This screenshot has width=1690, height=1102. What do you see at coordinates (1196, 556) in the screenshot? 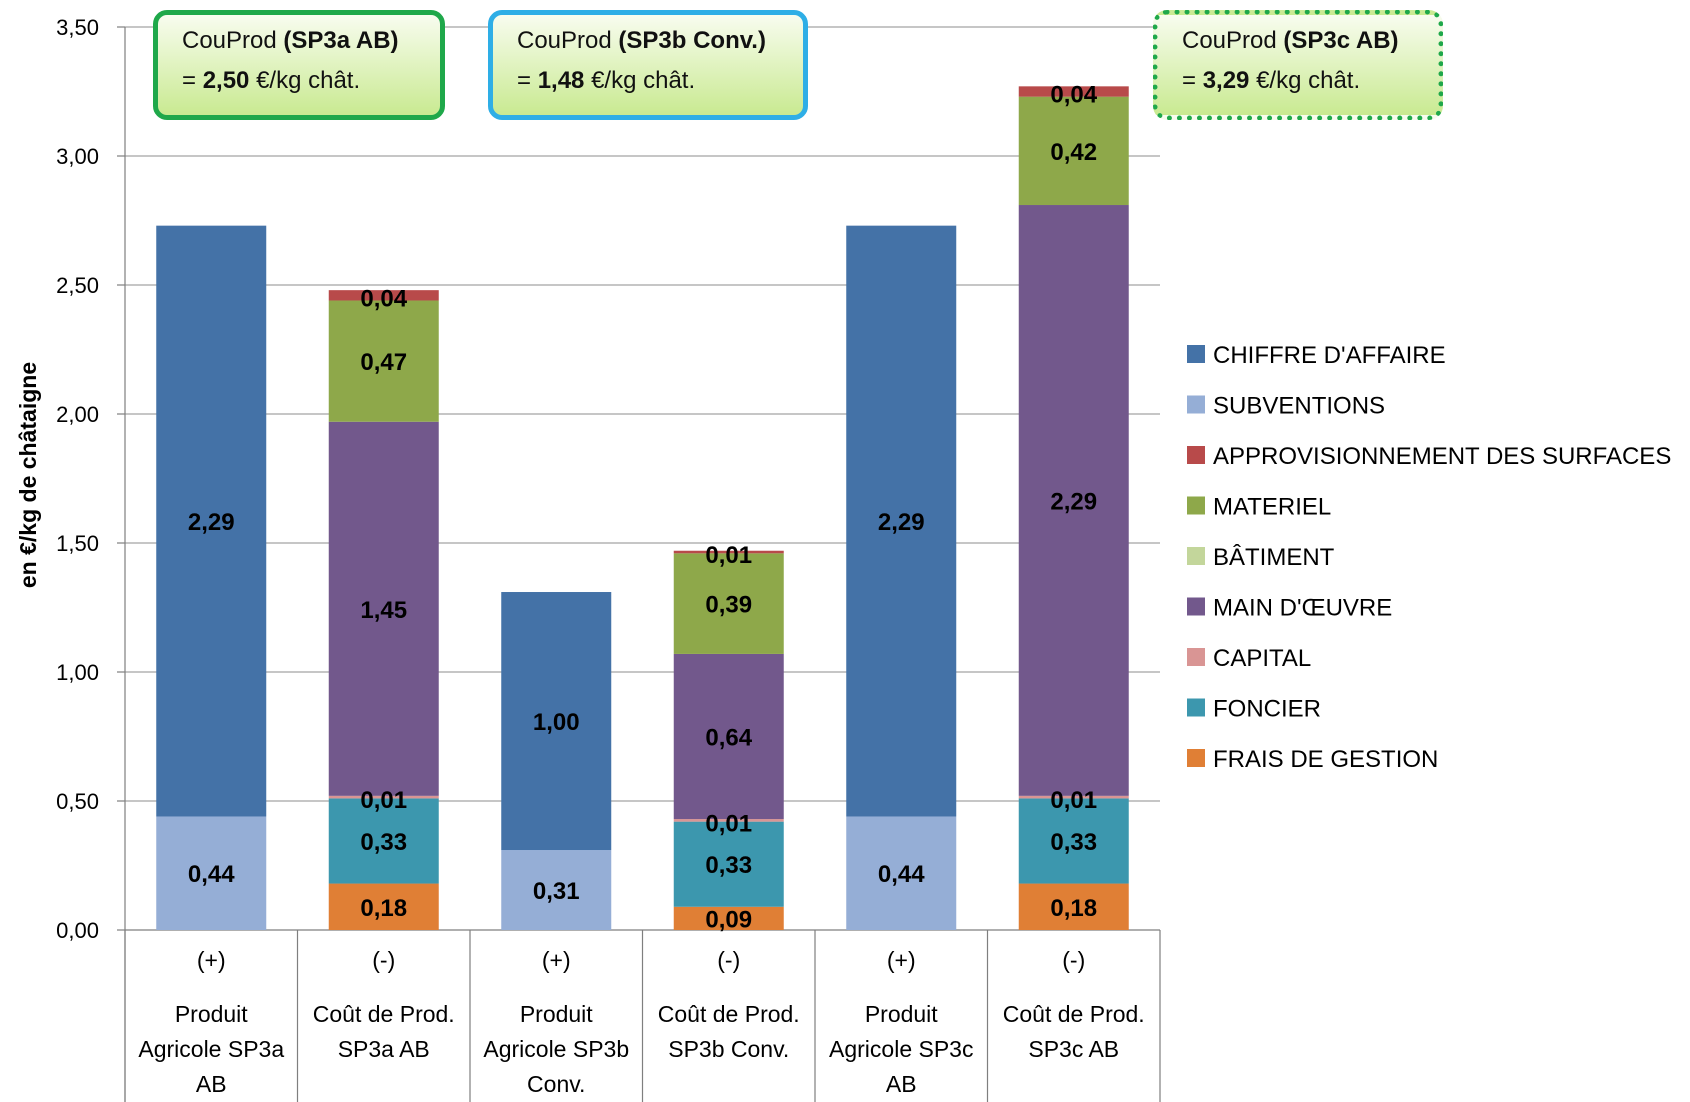
I see `legend-swatch-b-timent` at bounding box center [1196, 556].